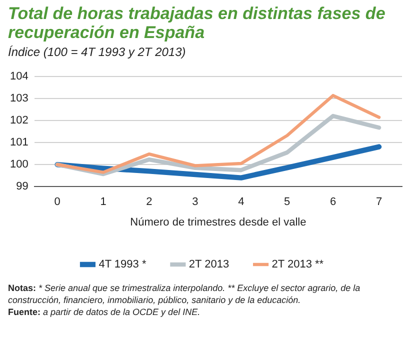  I want to click on chart-title: Total de horas trabajadas en distintas fases de recuperación en España, so click(197, 23).